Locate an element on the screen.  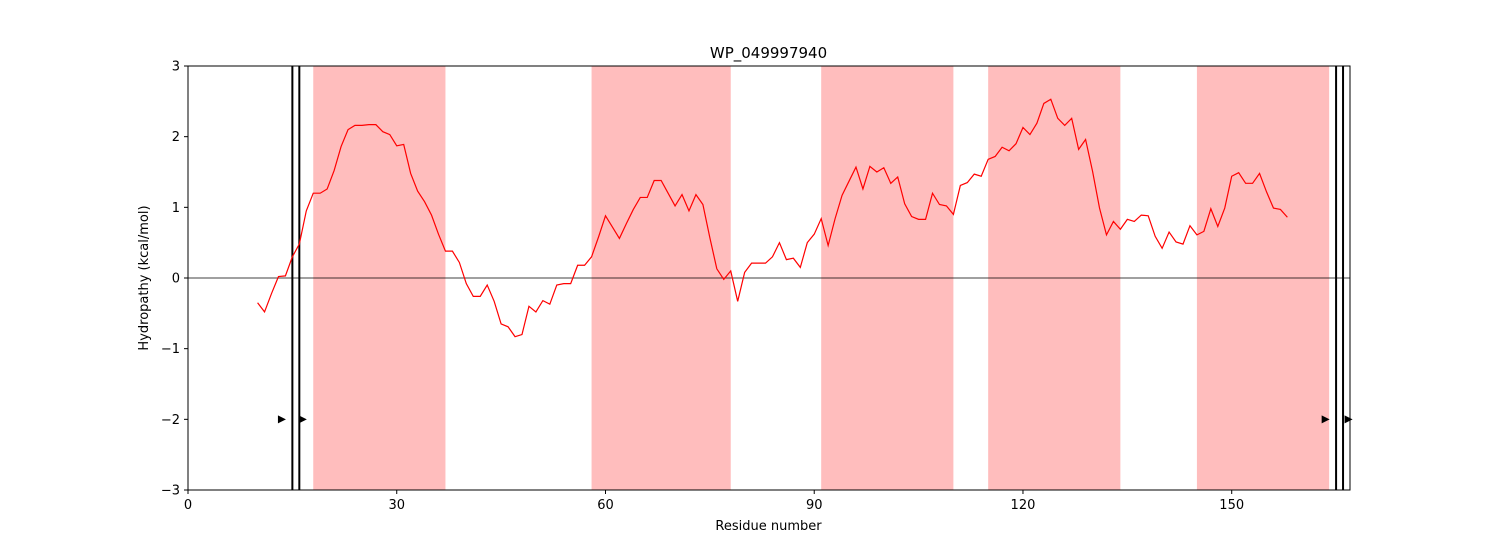
y-tick-label: 2 is located at coordinates (176, 137).